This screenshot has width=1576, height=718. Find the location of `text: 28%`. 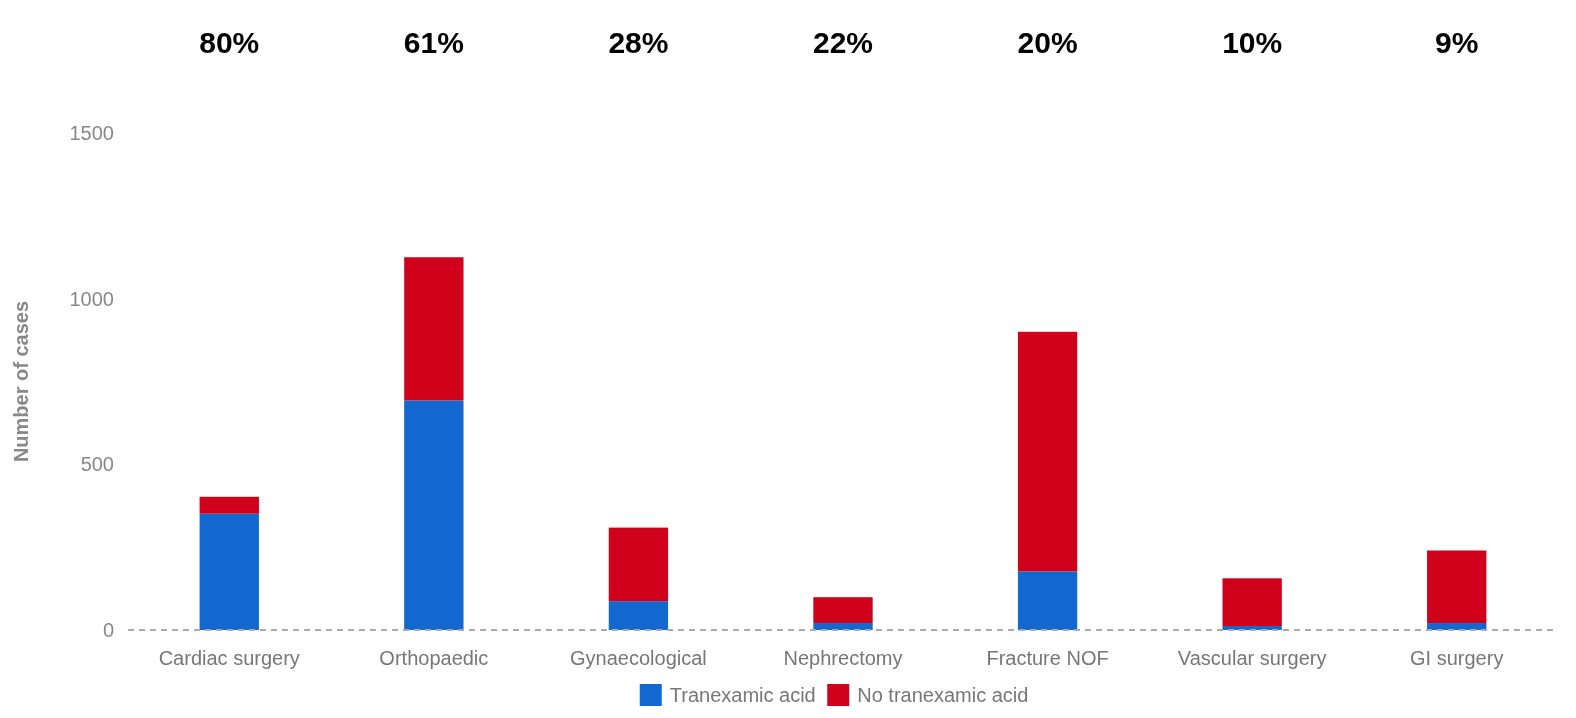

text: 28% is located at coordinates (638, 42).